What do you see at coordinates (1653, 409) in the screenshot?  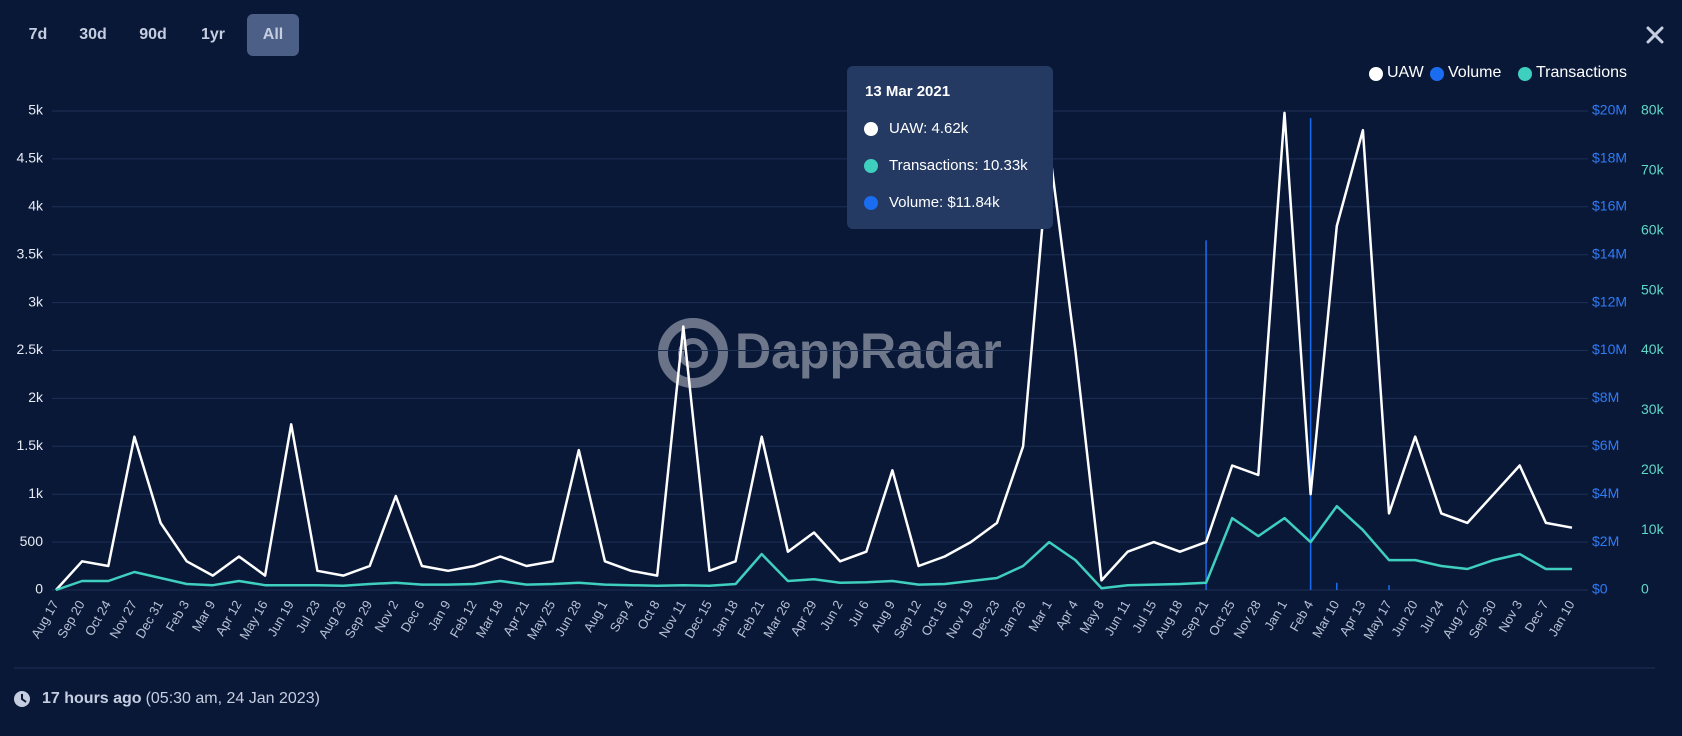 I see `y3-tick-label: 30k` at bounding box center [1653, 409].